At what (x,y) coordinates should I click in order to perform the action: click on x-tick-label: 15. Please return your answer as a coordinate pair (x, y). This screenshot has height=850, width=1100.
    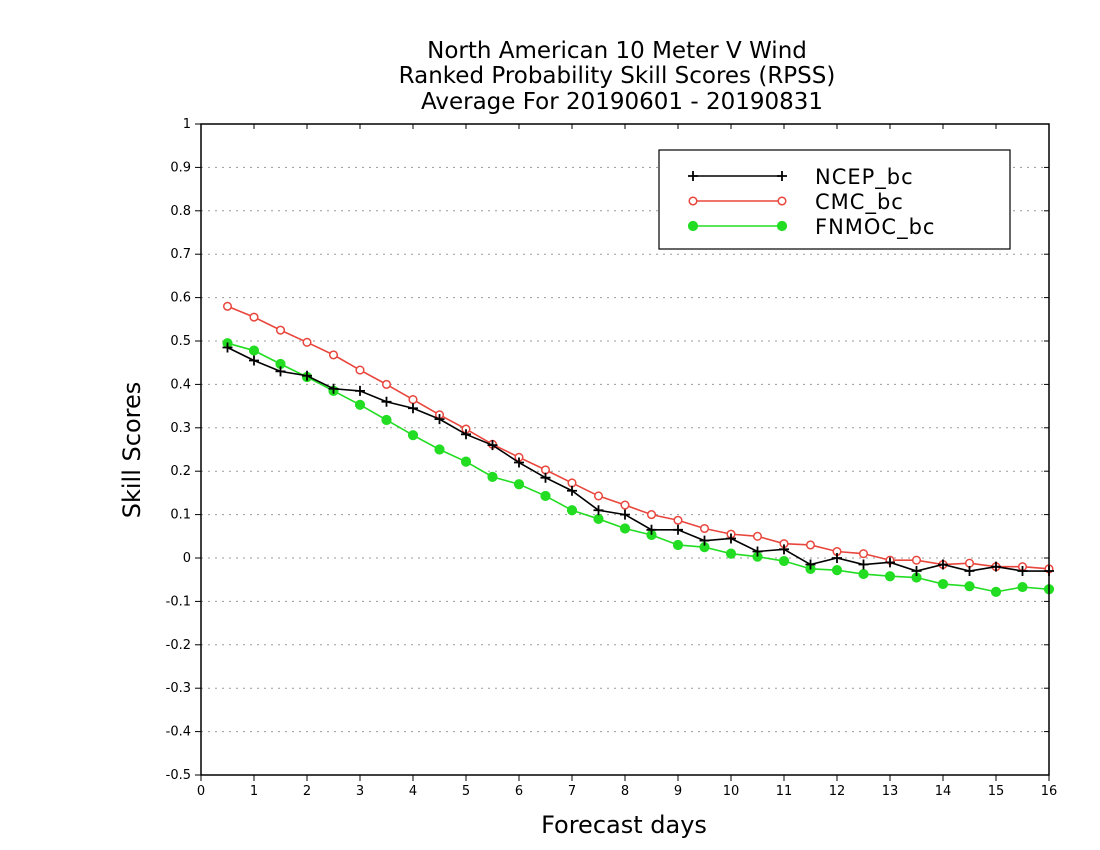
    Looking at the image, I should click on (996, 791).